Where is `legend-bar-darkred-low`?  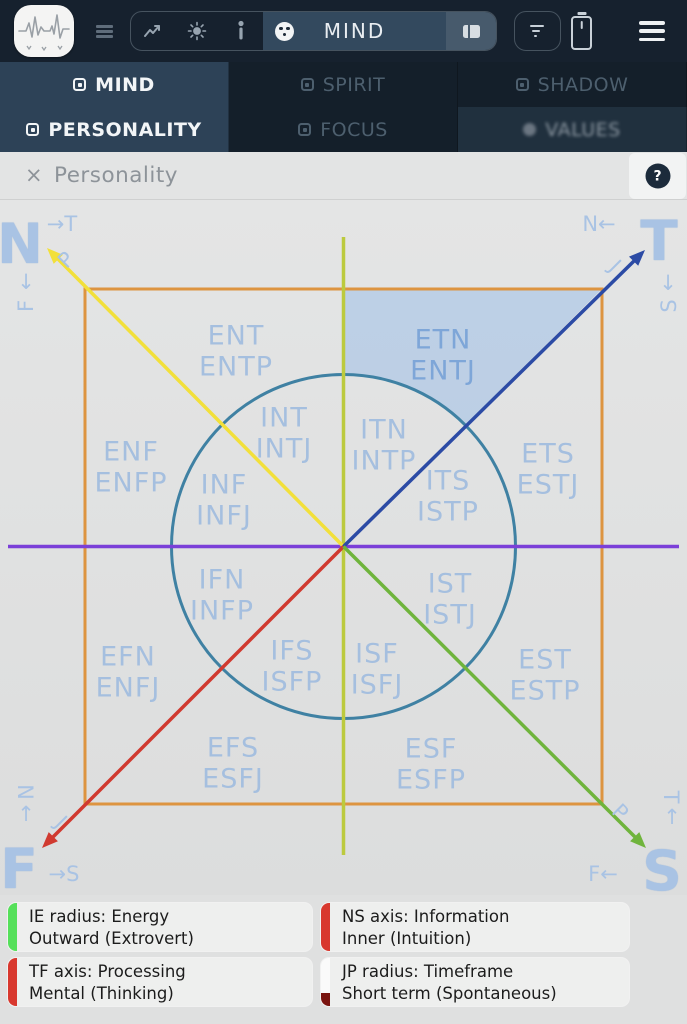 legend-bar-darkred-low is located at coordinates (325, 982).